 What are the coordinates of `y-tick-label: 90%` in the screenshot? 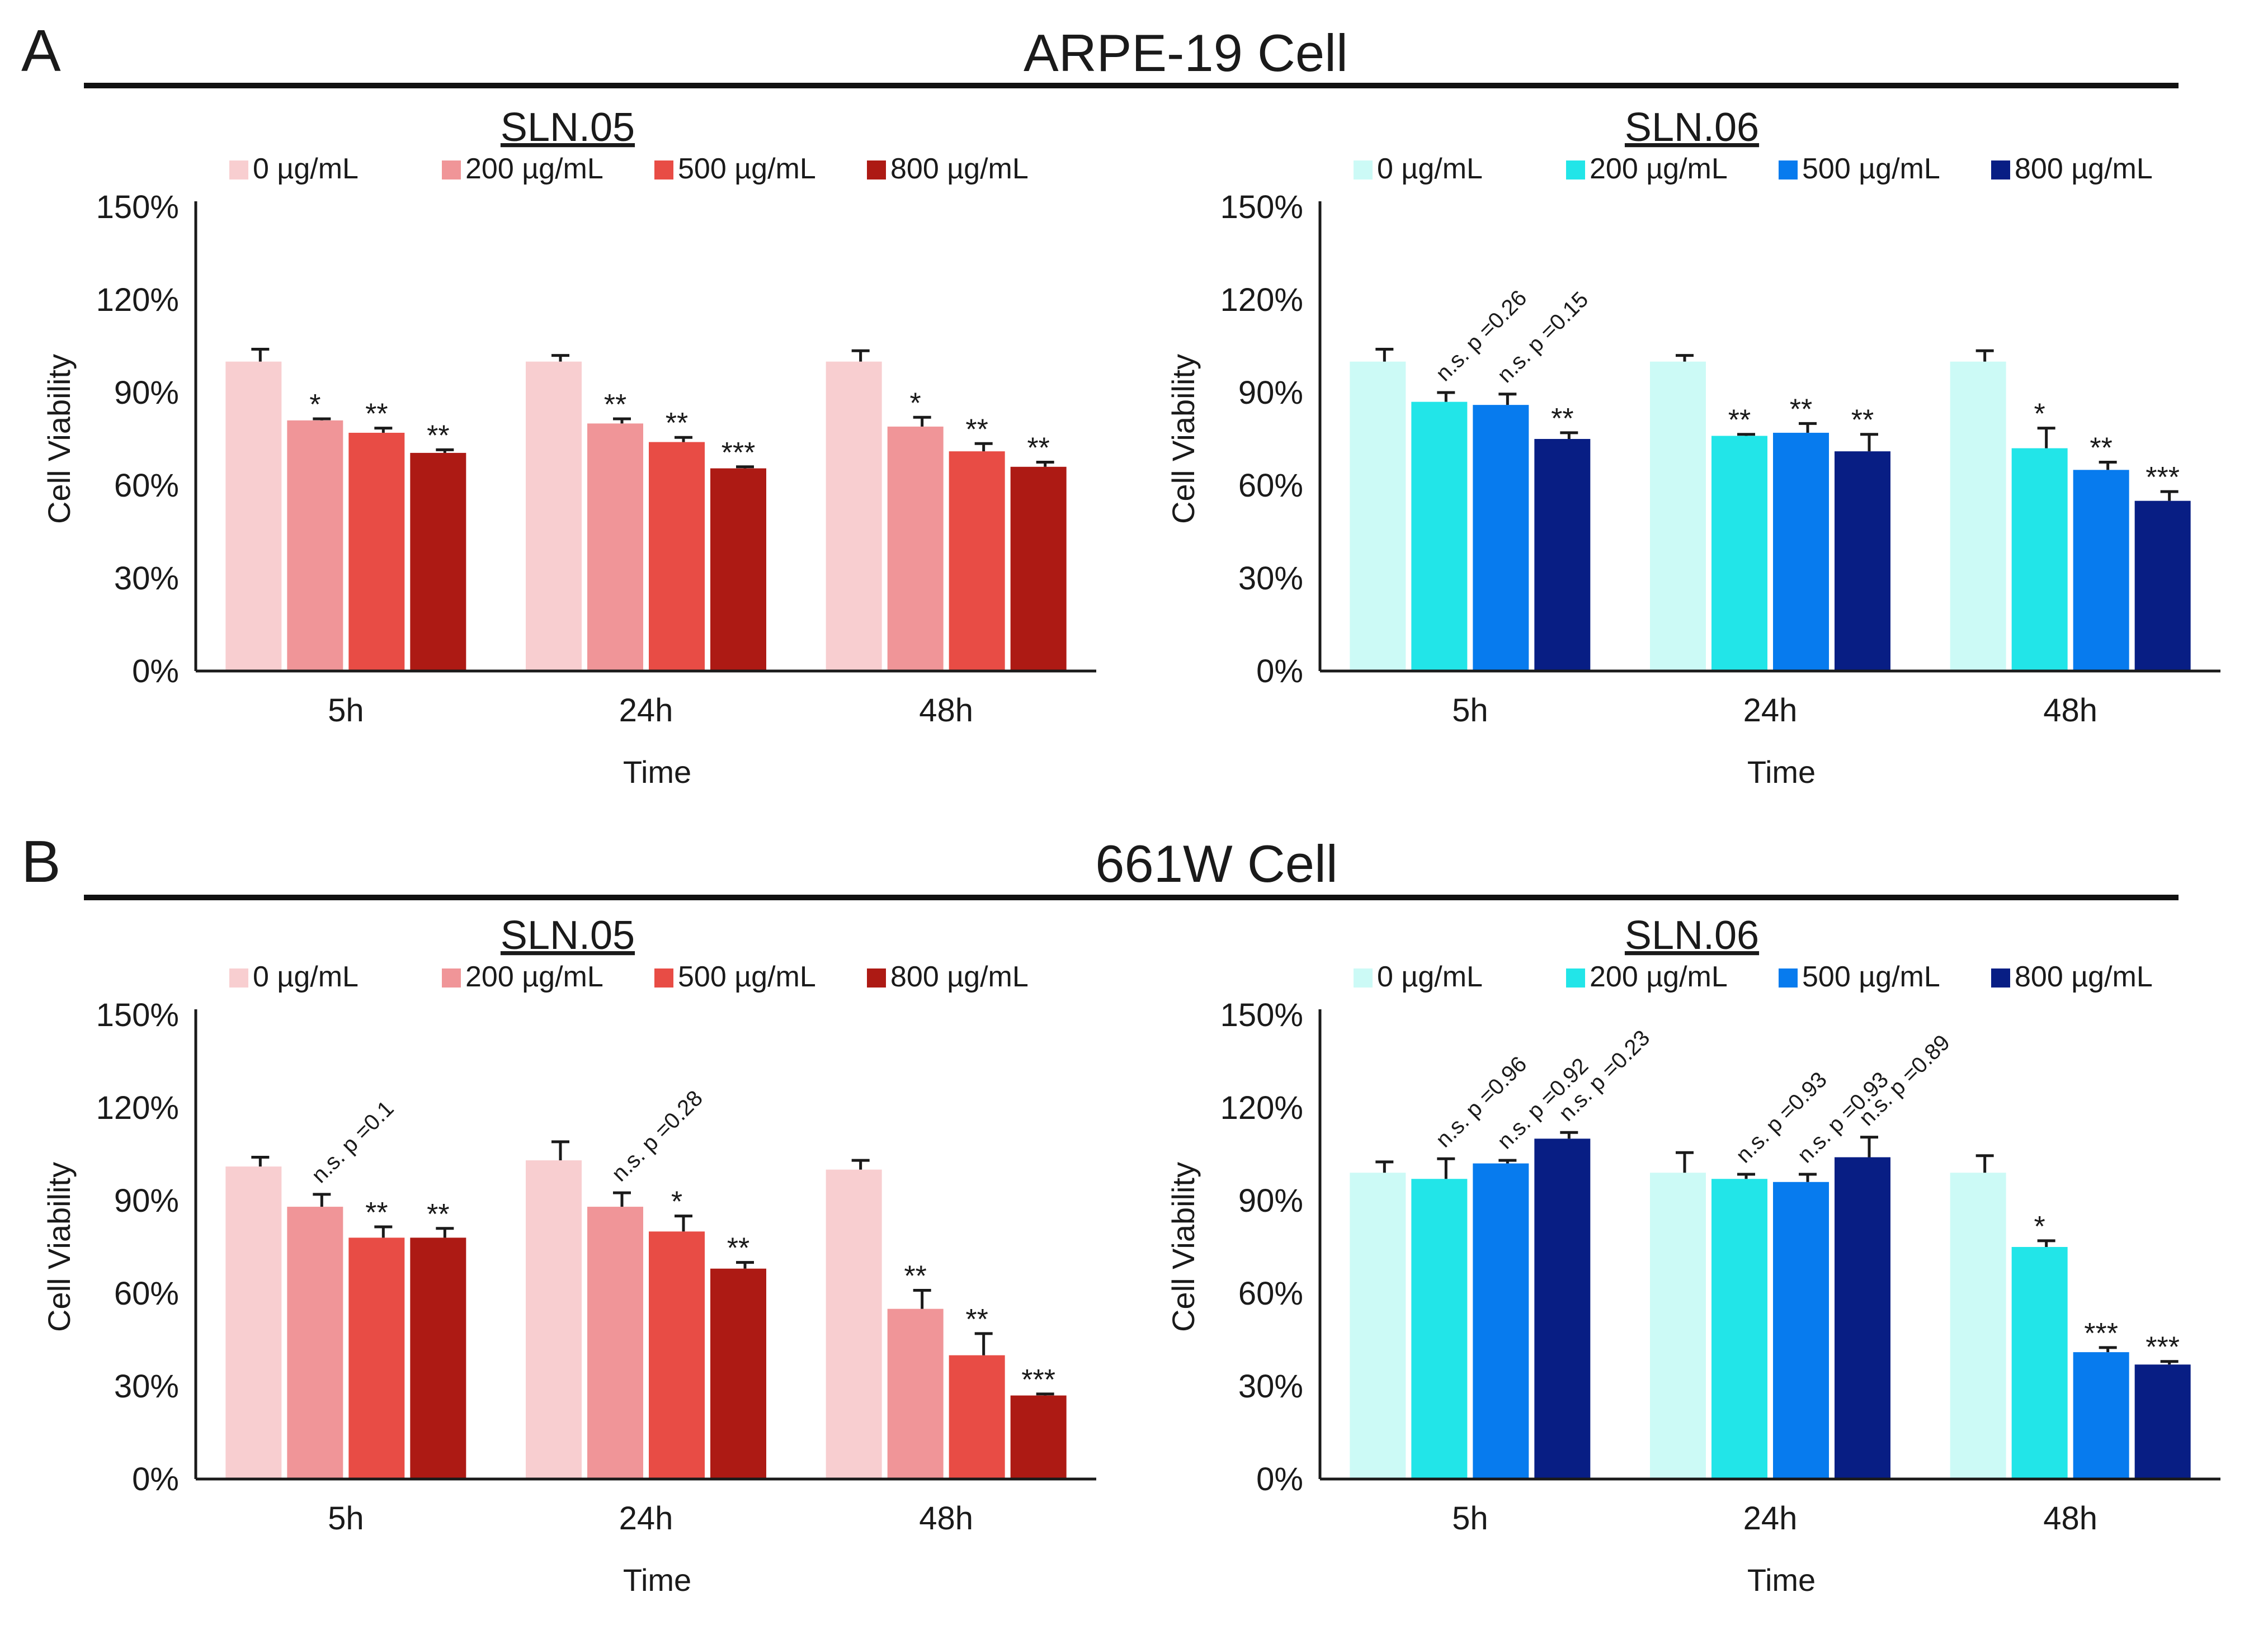 It's located at (1270, 393).